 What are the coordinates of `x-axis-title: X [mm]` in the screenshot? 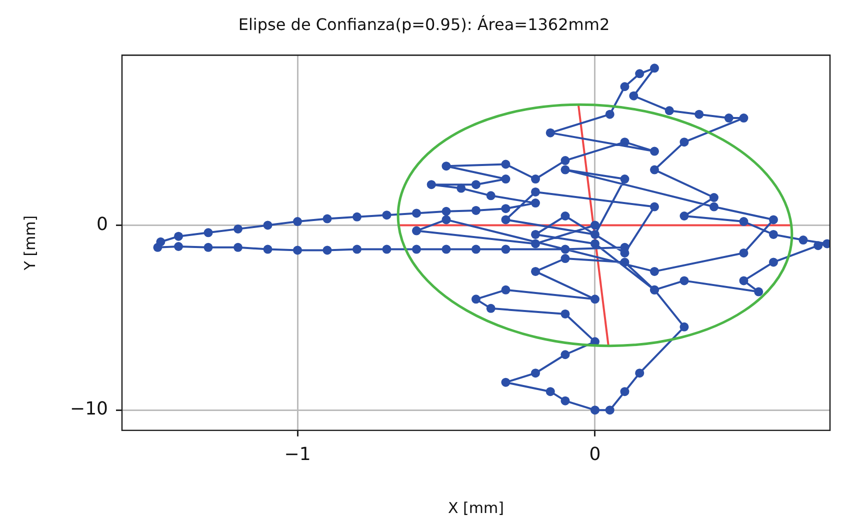 It's located at (476, 507).